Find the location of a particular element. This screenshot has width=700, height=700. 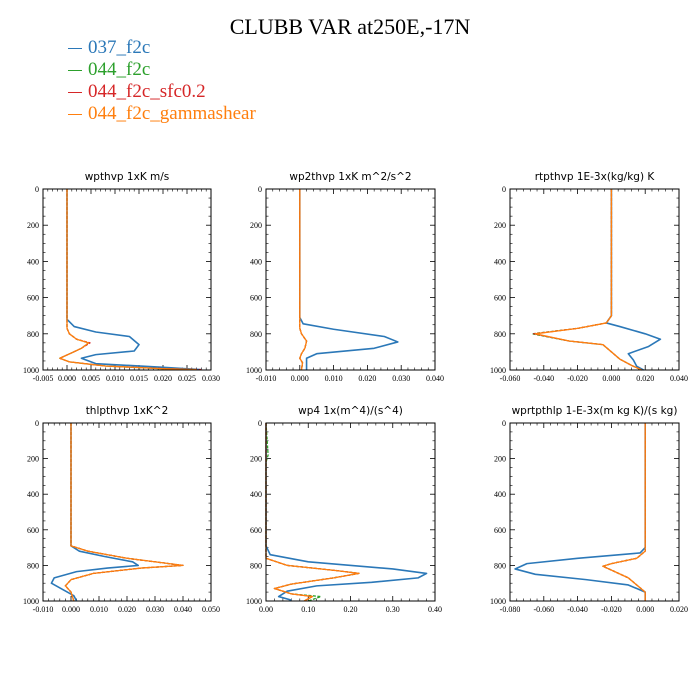

legend-label-037-f2c: 037_f2c is located at coordinates (119, 47).